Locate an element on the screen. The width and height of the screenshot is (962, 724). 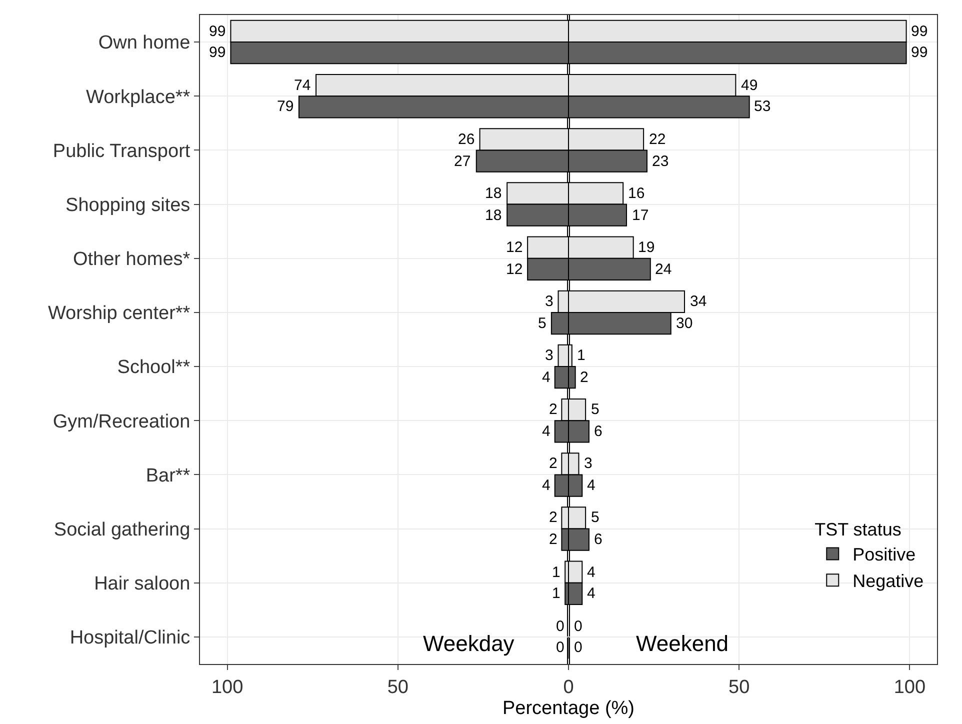
y-tick-label: Social gathering is located at coordinates (122, 529).